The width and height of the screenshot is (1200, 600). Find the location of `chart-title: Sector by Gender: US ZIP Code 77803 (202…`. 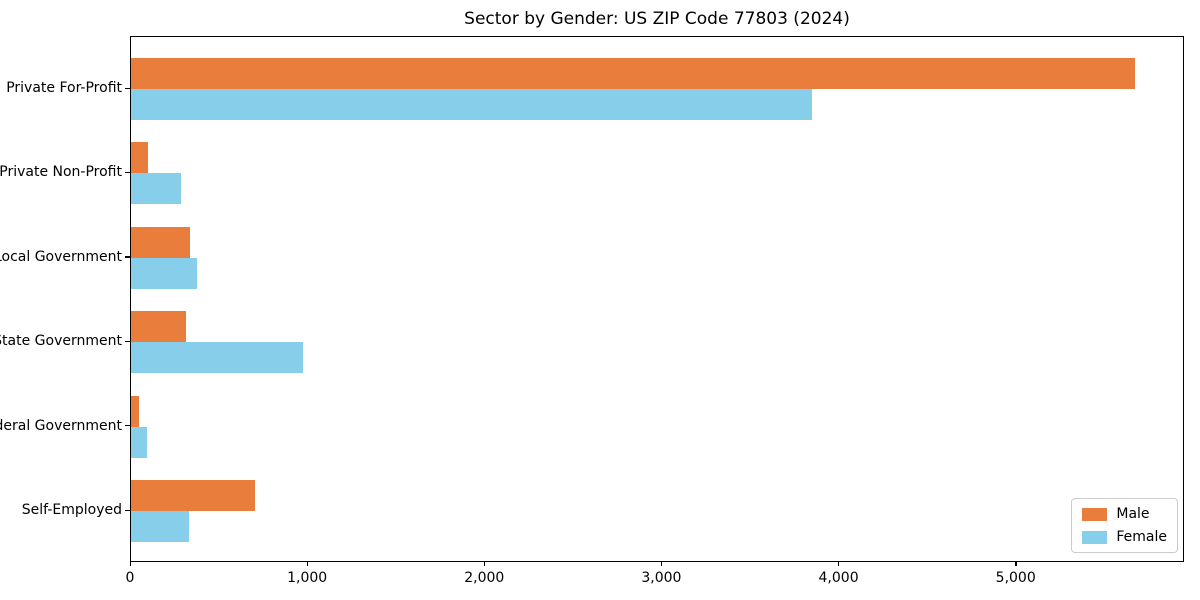

chart-title: Sector by Gender: US ZIP Code 77803 (202… is located at coordinates (657, 19).